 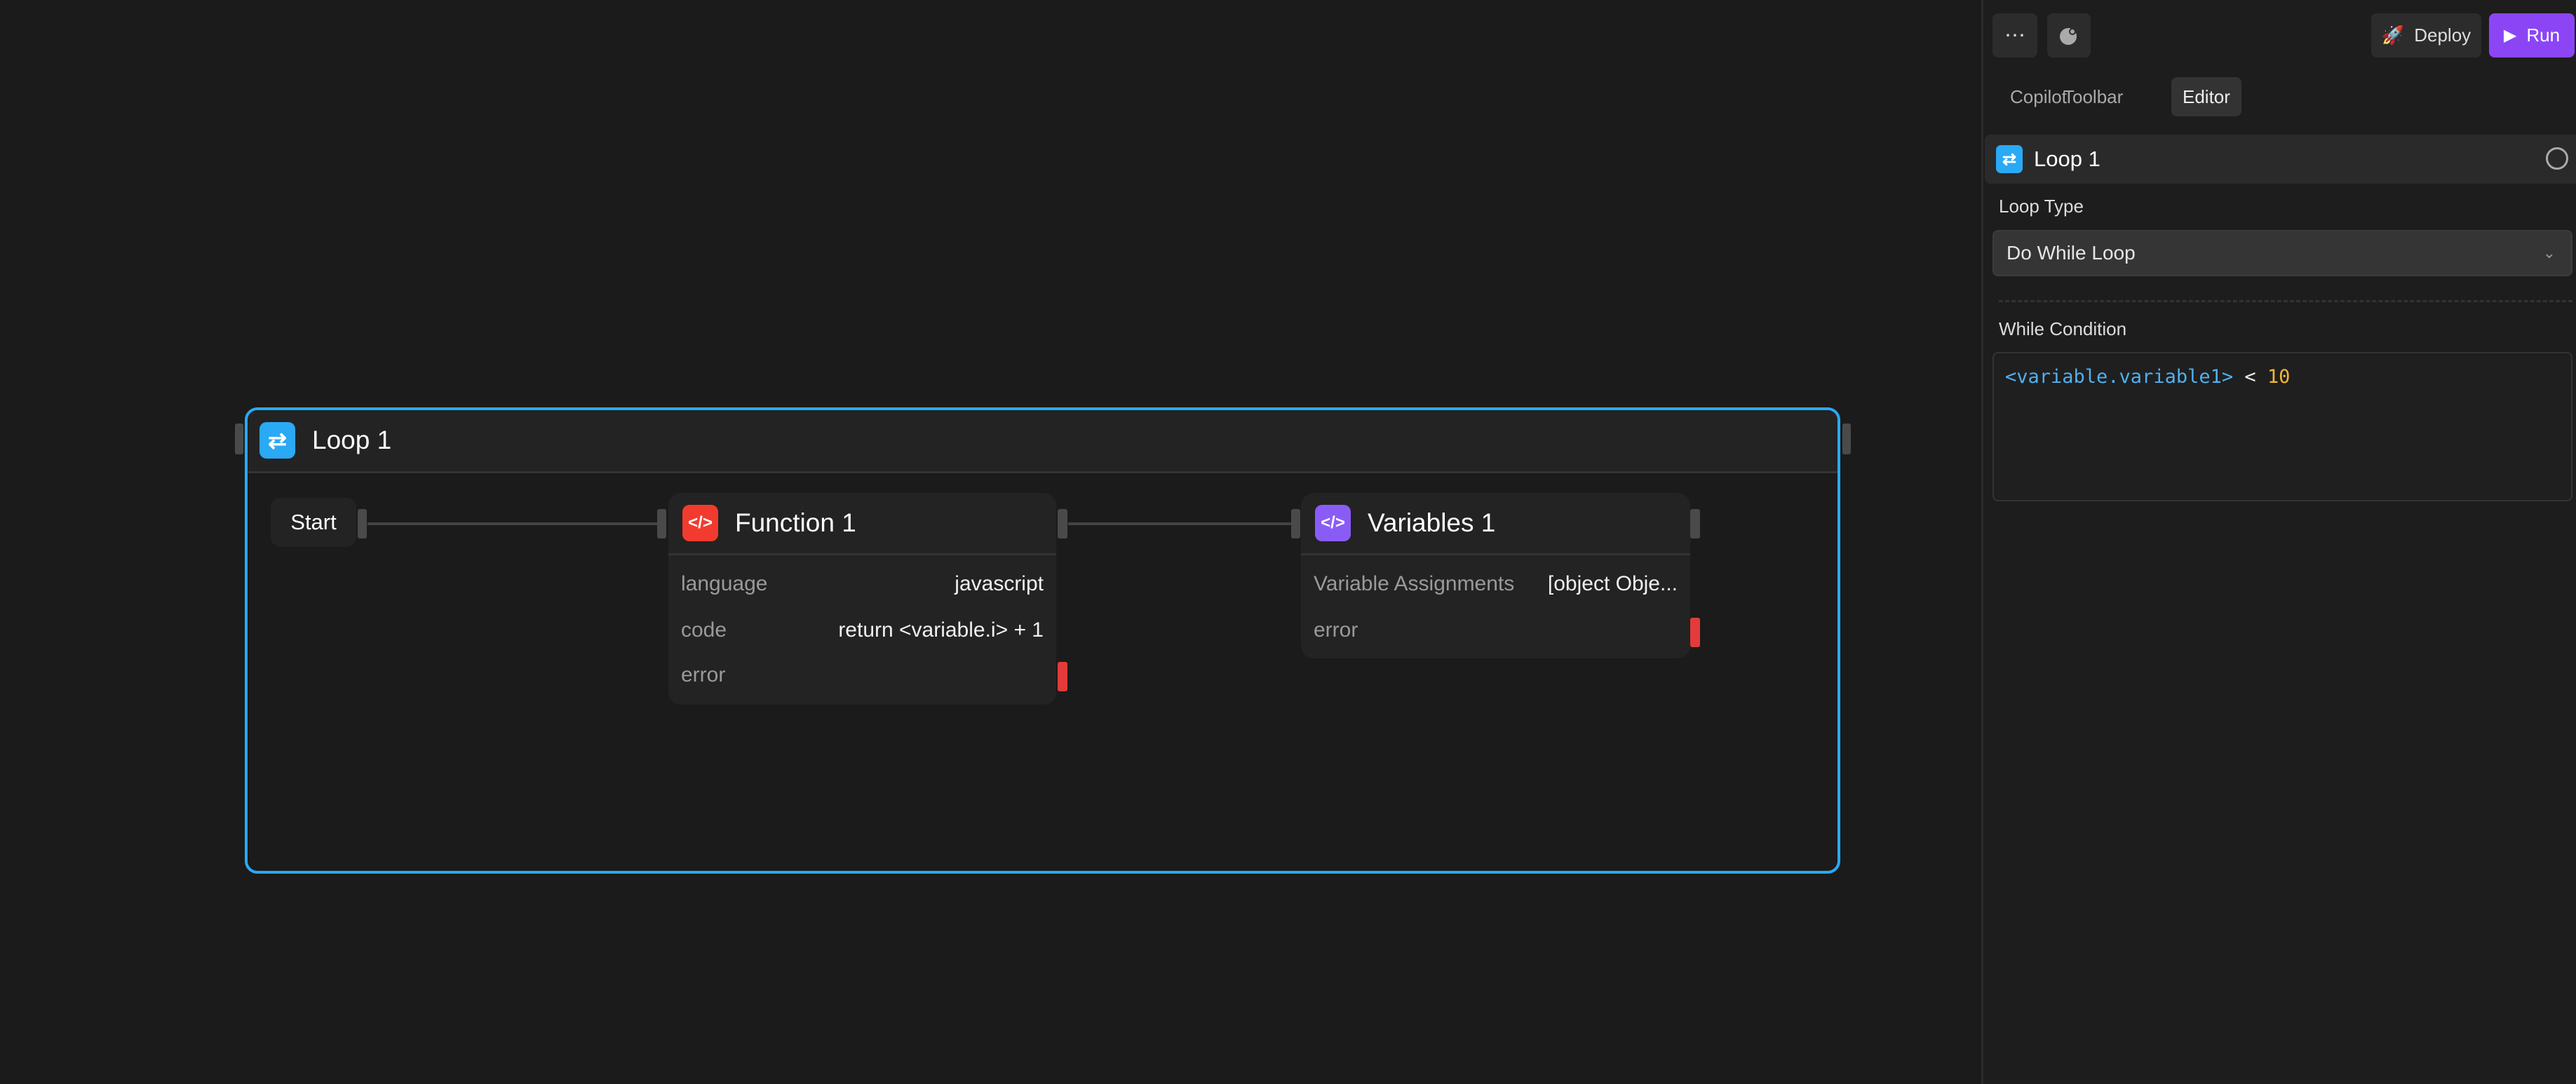 I want to click on function-title: Function 1, so click(x=795, y=522).